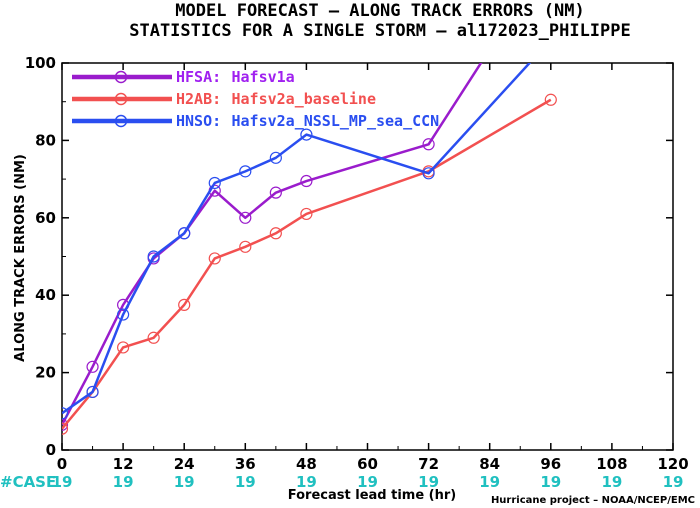 The width and height of the screenshot is (700, 508). I want to click on legend-series-label: Hafsv1a, so click(263, 77).